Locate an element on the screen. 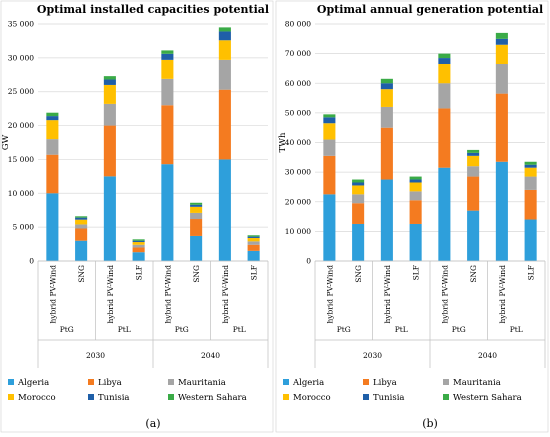 The image size is (550, 437). chart-title: Optimal annual generation potential is located at coordinates (430, 9).